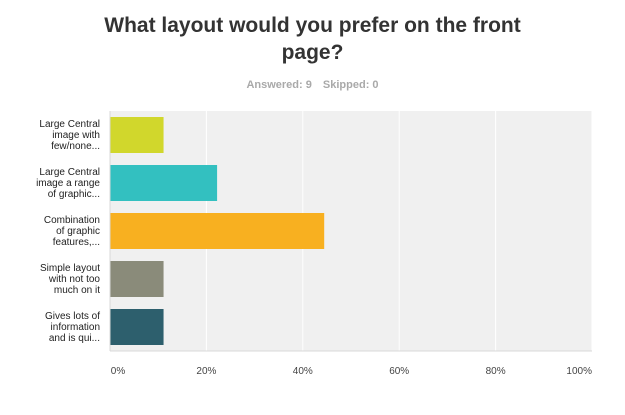 This screenshot has width=625, height=415. What do you see at coordinates (77, 290) in the screenshot?
I see `category-label-3-line-2: much on it` at bounding box center [77, 290].